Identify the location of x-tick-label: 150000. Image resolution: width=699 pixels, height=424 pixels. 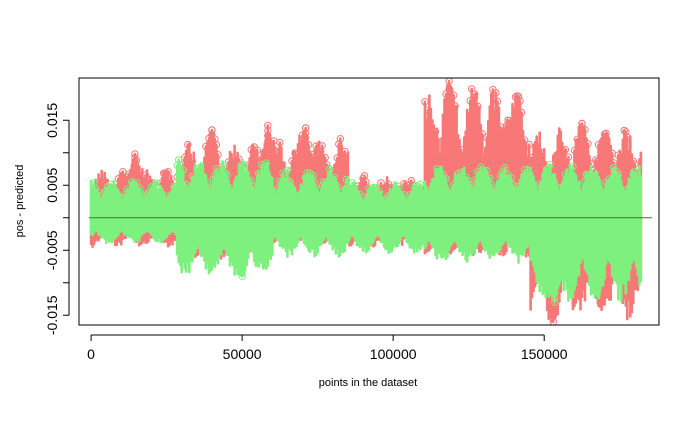
(544, 354).